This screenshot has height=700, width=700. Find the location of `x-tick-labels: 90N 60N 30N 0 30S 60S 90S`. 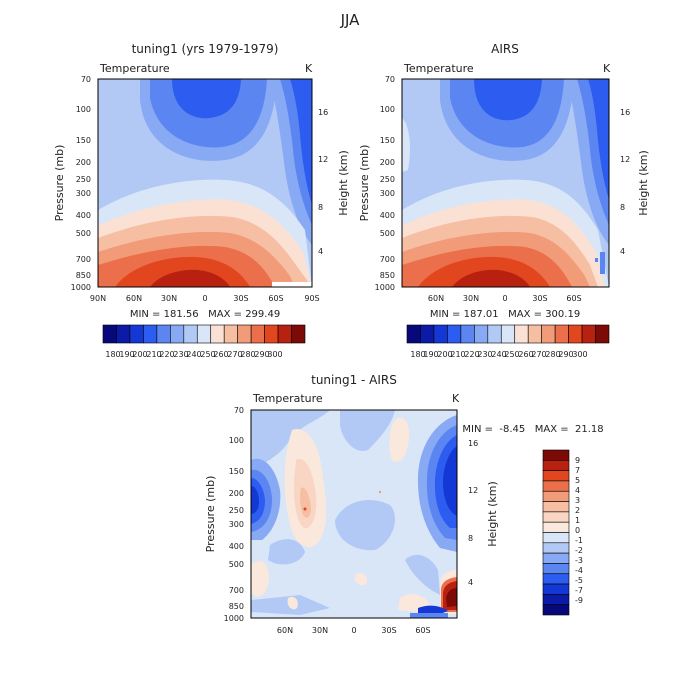

x-tick-labels: 90N 60N 30N 0 30S 60S 90S is located at coordinates (205, 298).